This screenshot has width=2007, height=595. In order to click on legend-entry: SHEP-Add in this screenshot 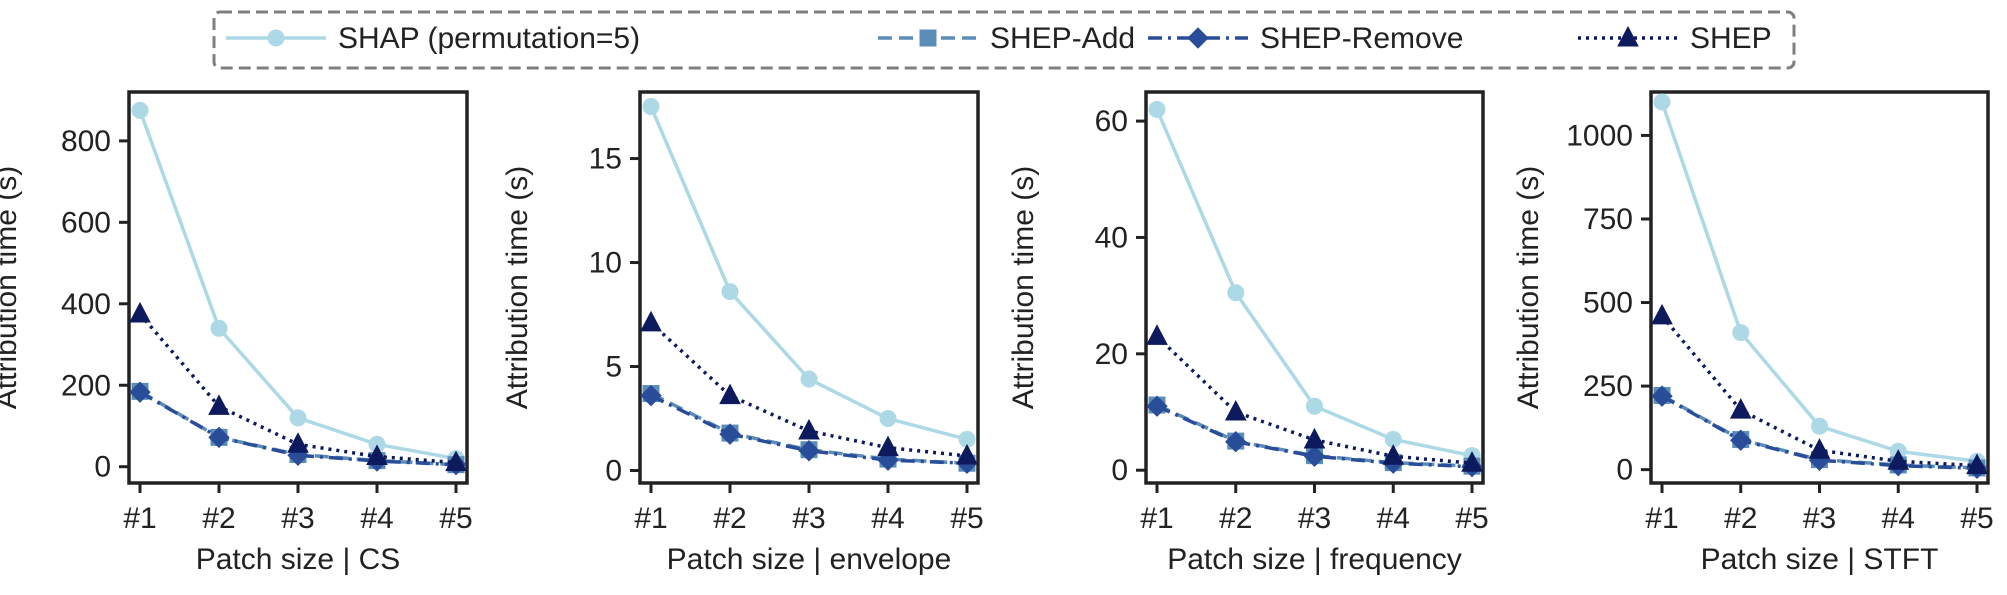, I will do `click(1006, 38)`.